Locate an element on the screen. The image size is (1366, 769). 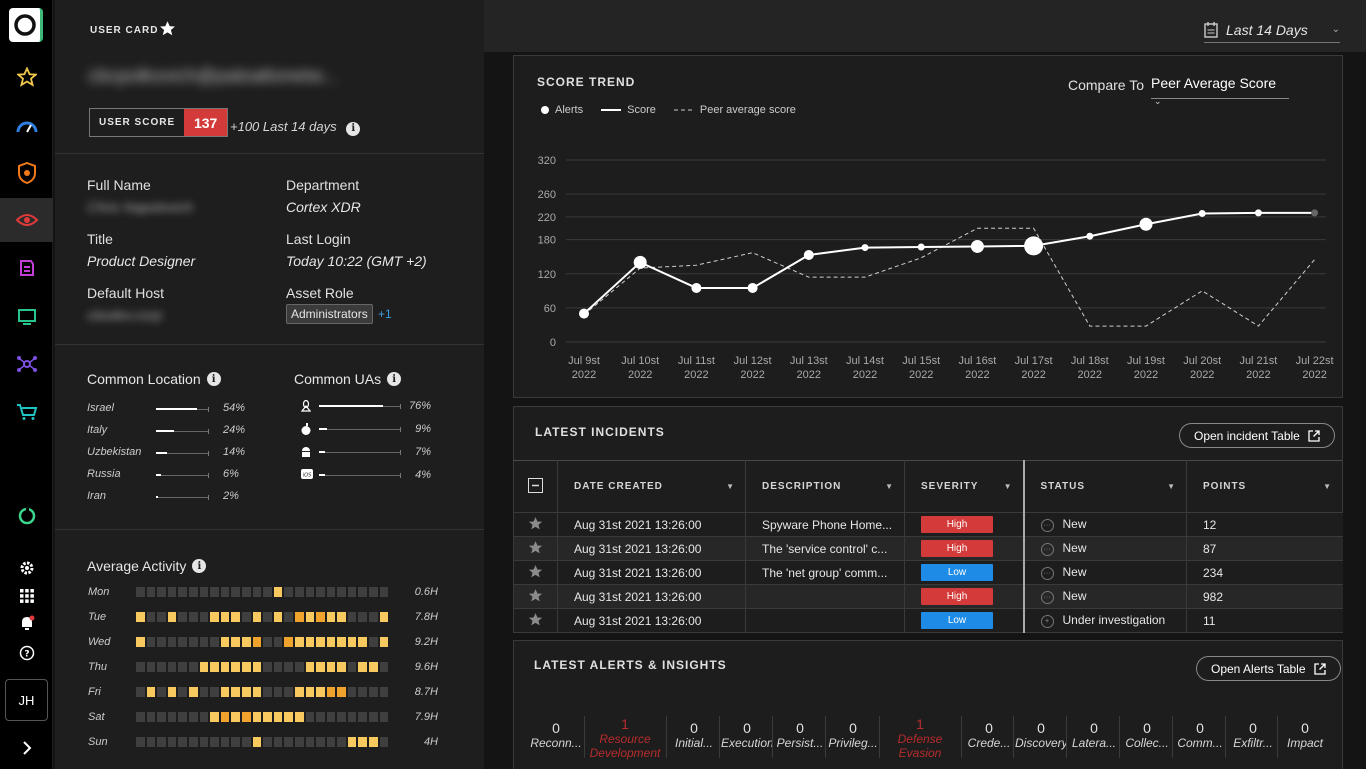
alert-category: 0 Execution is located at coordinates (747, 735).